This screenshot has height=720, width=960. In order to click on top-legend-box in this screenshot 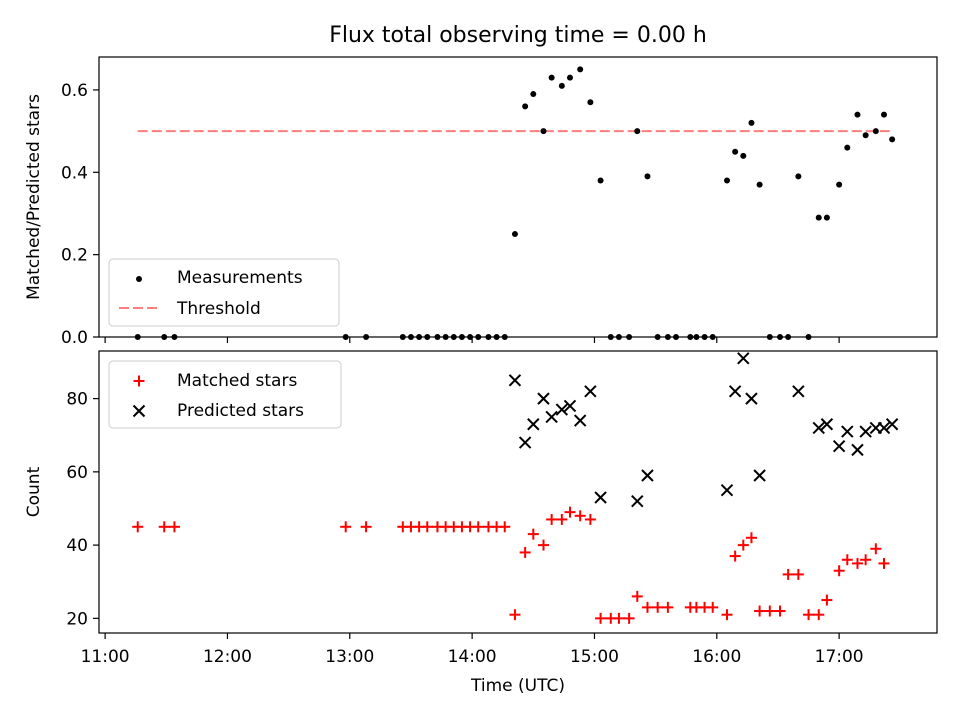, I will do `click(224, 292)`.